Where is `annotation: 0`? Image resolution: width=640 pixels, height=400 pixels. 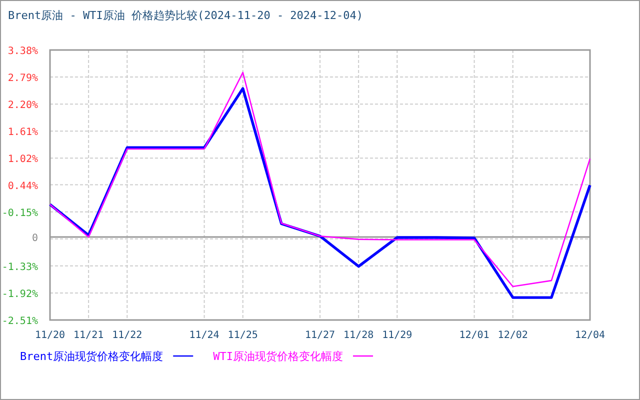
annotation: 0 is located at coordinates (35, 238).